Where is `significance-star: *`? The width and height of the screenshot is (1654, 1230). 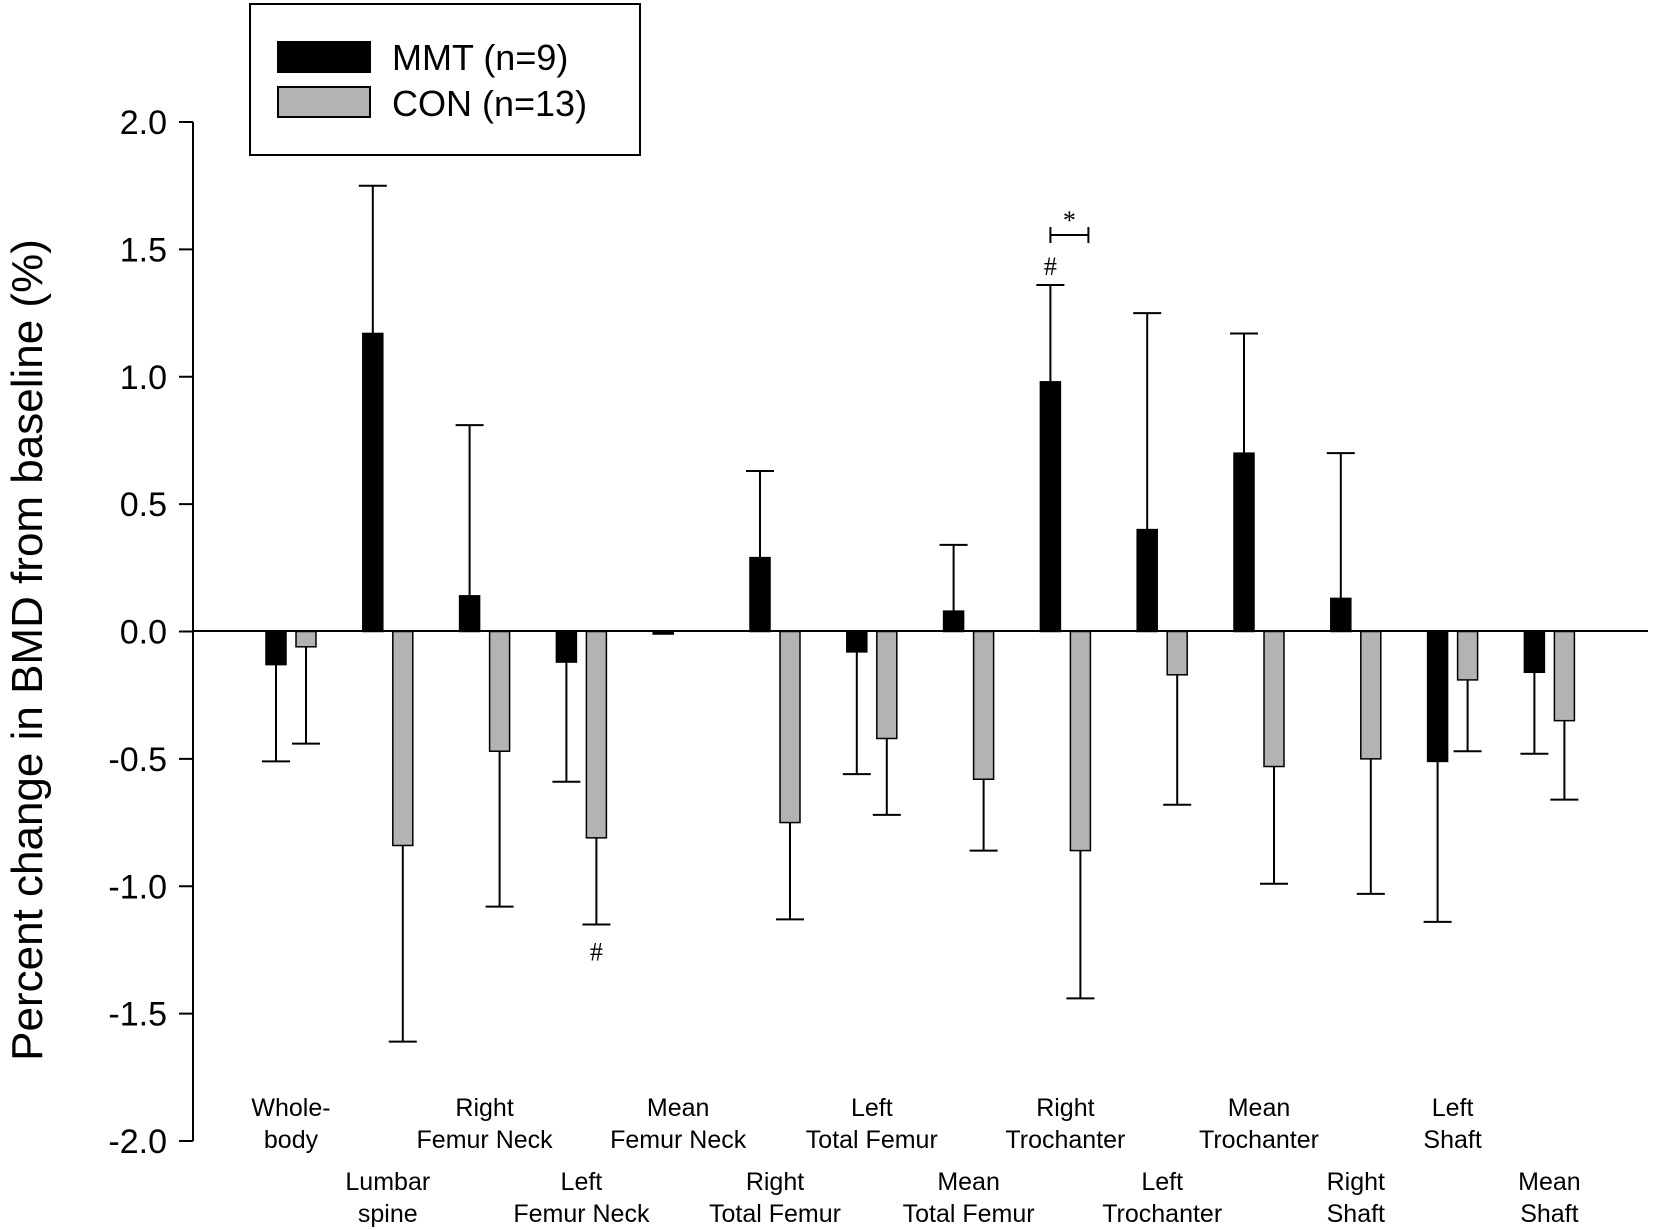
significance-star: * is located at coordinates (1069, 220).